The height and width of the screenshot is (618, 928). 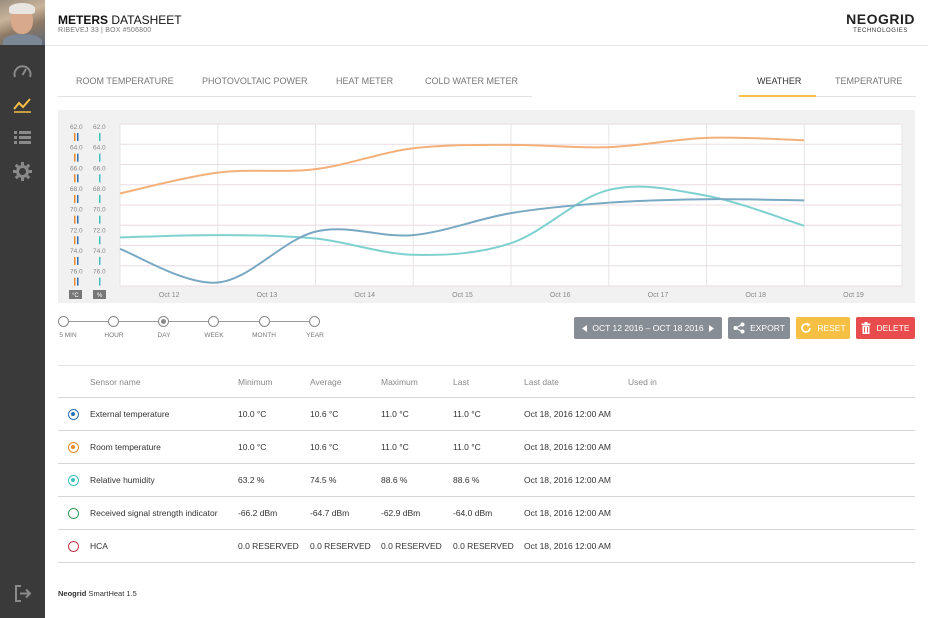 I want to click on range-label: WEEK, so click(x=214, y=335).